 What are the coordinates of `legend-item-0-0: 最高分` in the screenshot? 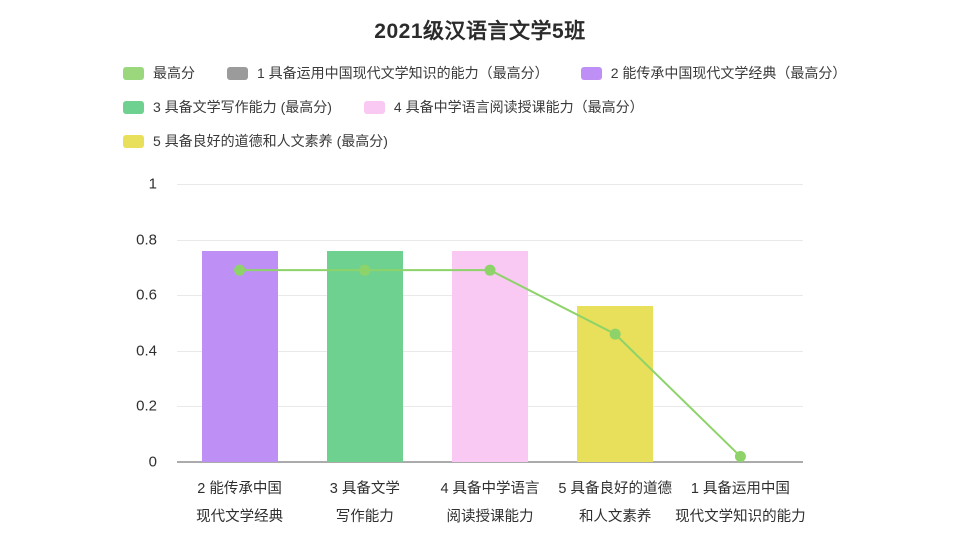 It's located at (159, 73).